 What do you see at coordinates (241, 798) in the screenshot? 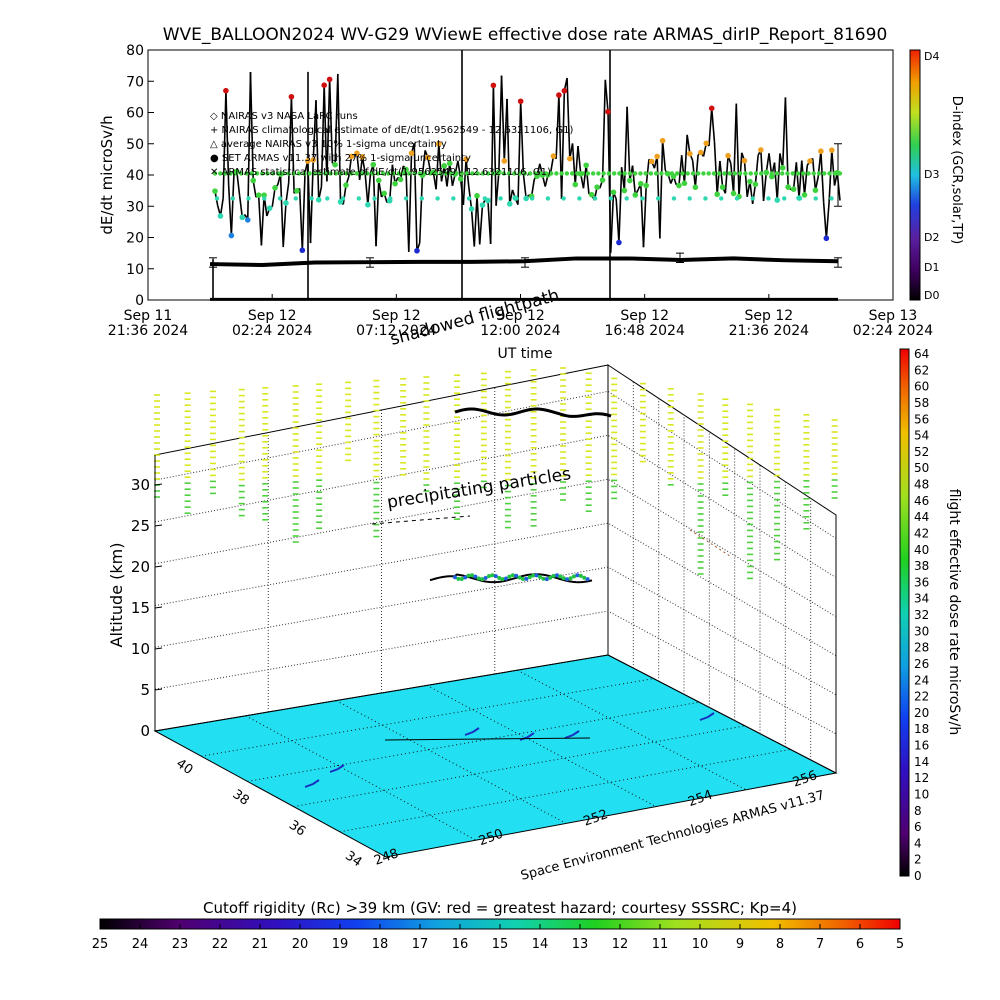
I see `latitude-tick-label: 38` at bounding box center [241, 798].